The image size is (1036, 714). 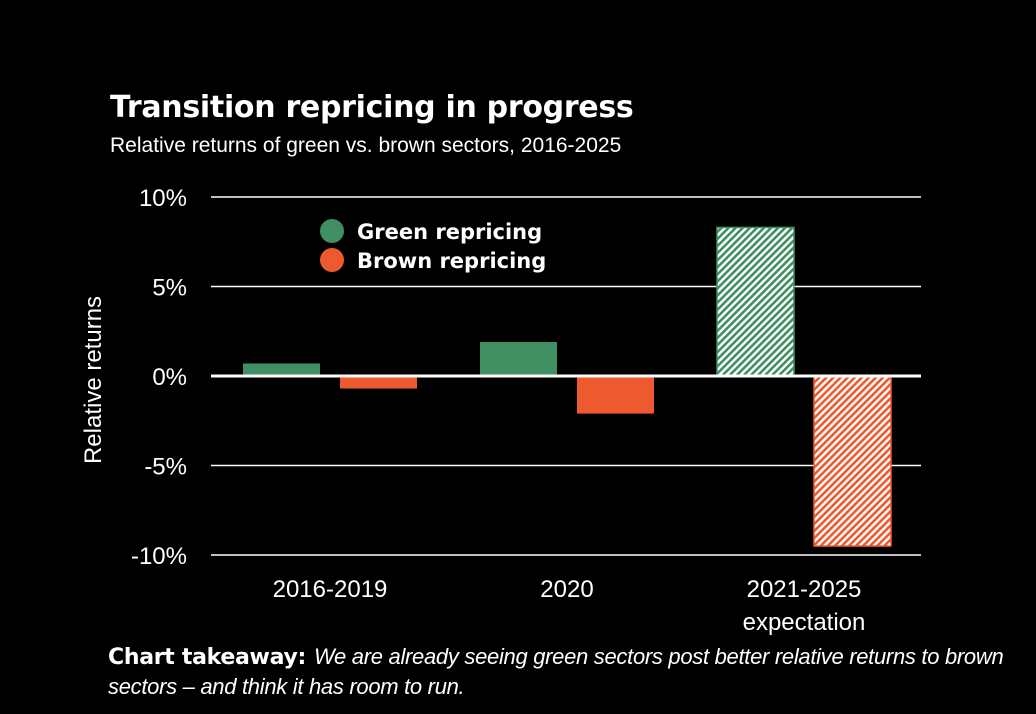 I want to click on y-axis-label: Relative returns, so click(x=93, y=380).